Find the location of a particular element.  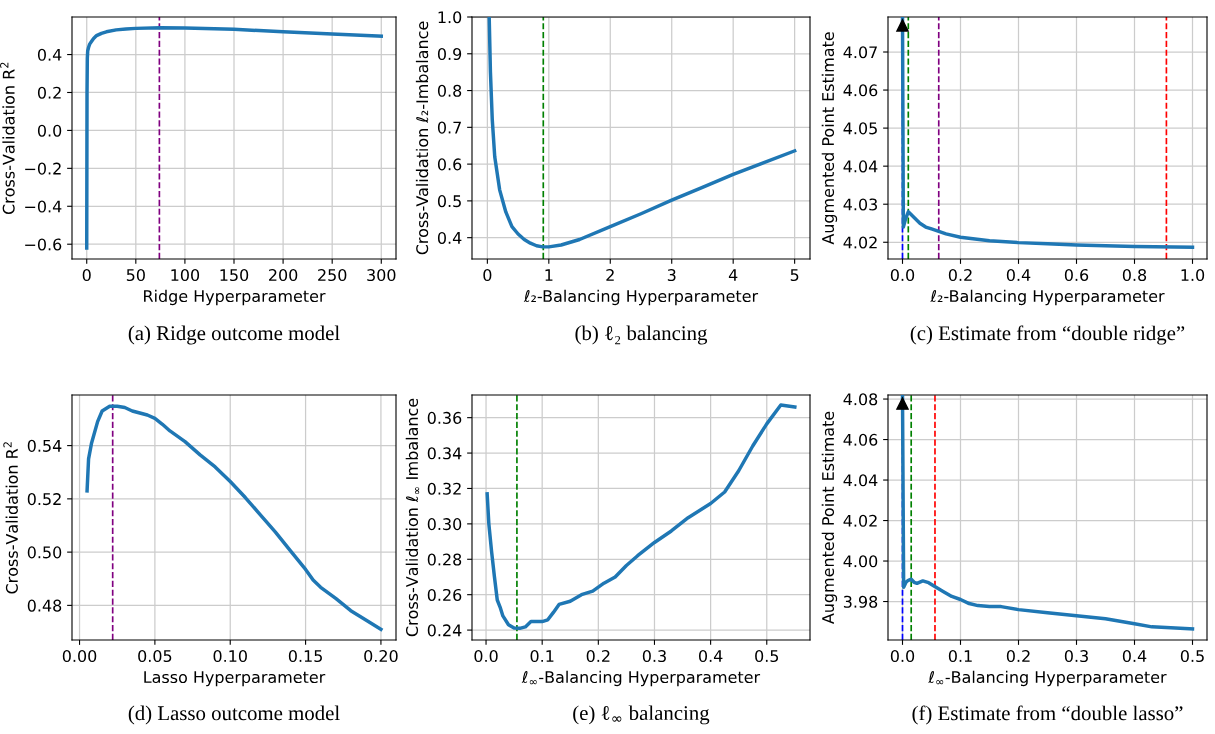

y-tick-label: 0.26 is located at coordinates (444, 594).